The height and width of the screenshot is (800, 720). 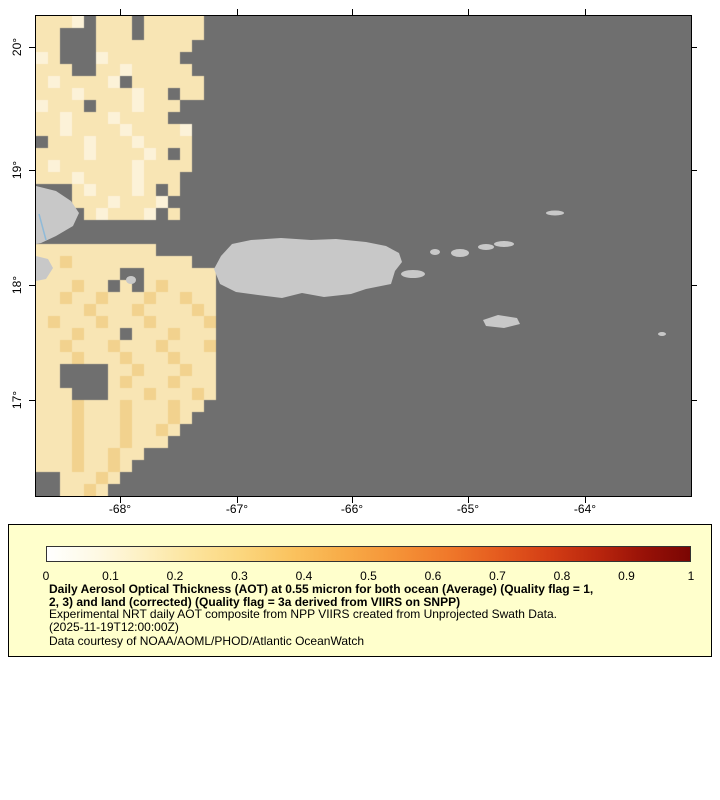 I want to click on colorbar, so click(x=368, y=554).